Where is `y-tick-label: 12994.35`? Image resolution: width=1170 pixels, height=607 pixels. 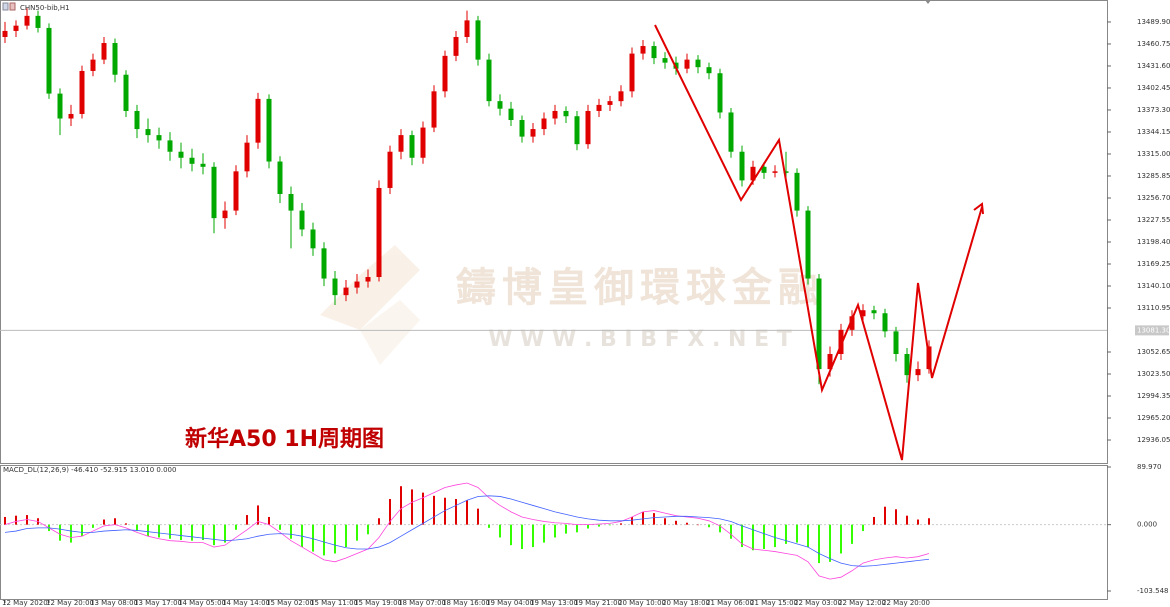
y-tick-label: 12994.35 is located at coordinates (1153, 396).